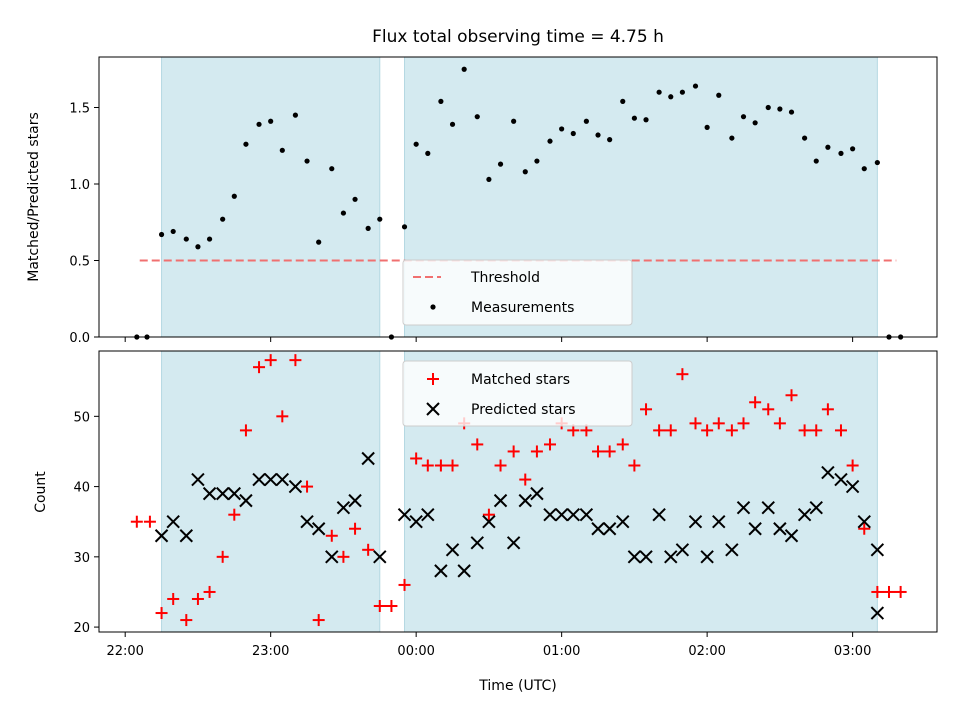 Image resolution: width=960 pixels, height=720 pixels. Describe the element at coordinates (79, 261) in the screenshot. I see `y-tick-label: 0.5` at that location.